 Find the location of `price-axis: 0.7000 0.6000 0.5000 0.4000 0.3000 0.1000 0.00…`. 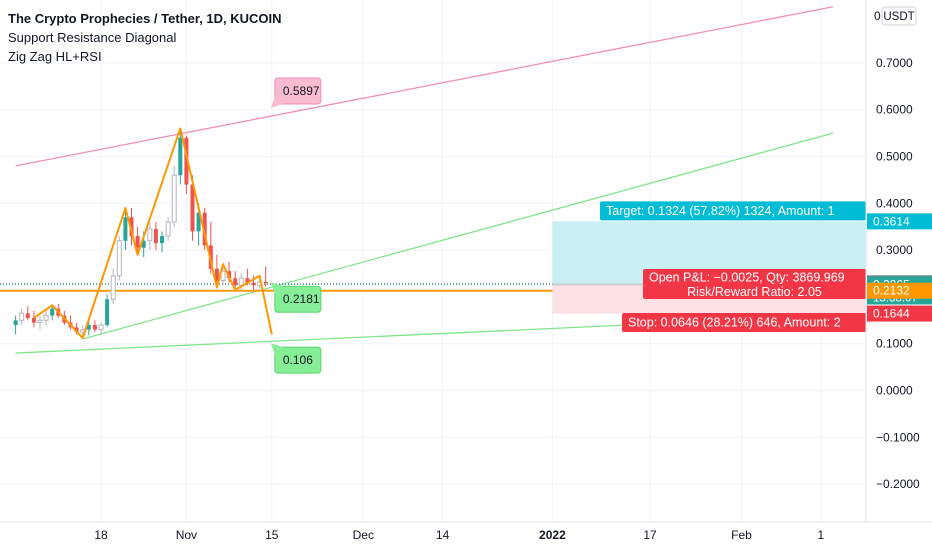

price-axis: 0.7000 0.6000 0.5000 0.4000 0.3000 0.1000 0.00… is located at coordinates (898, 275).